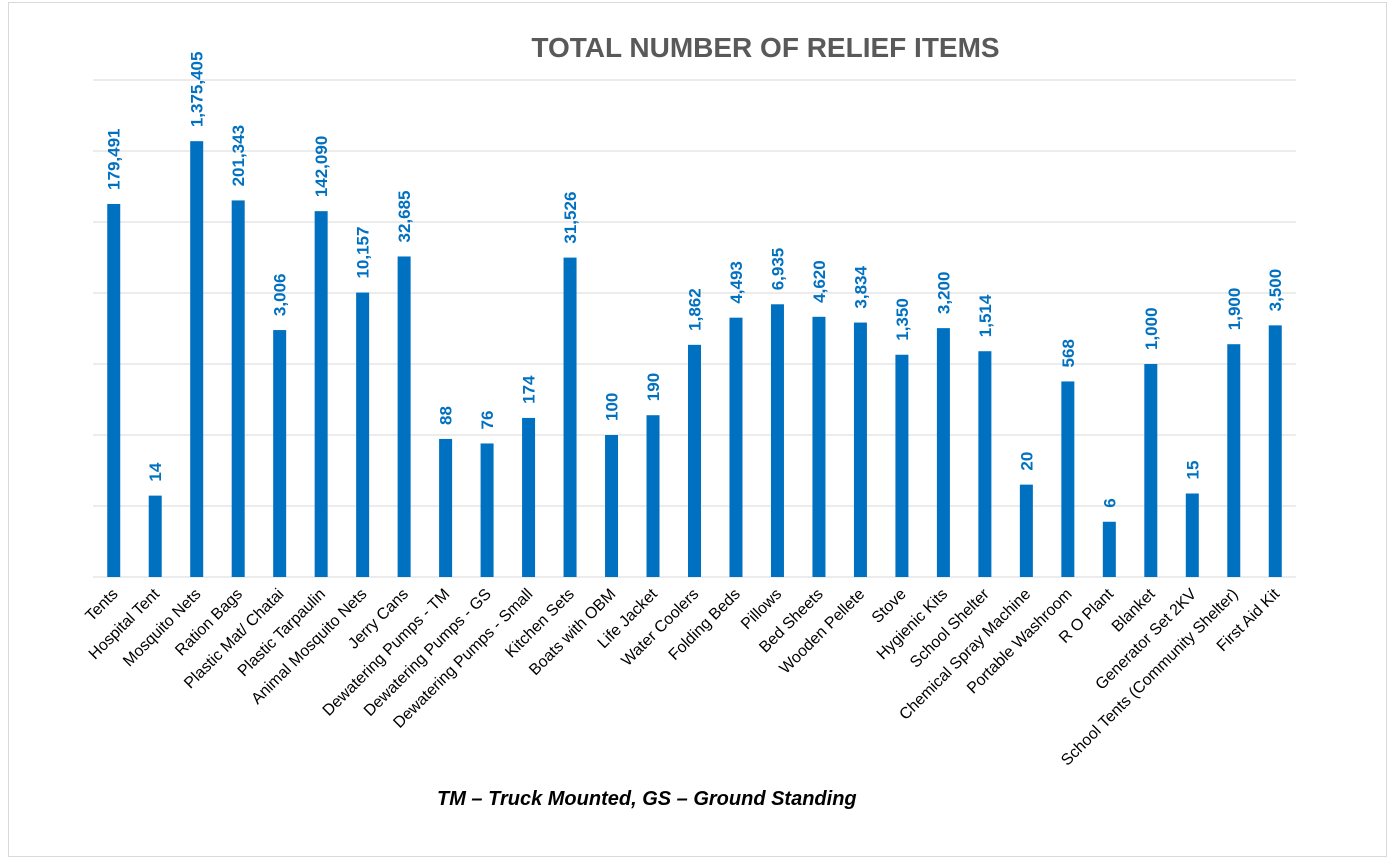  What do you see at coordinates (1192, 470) in the screenshot?
I see `data-label: 15` at bounding box center [1192, 470].